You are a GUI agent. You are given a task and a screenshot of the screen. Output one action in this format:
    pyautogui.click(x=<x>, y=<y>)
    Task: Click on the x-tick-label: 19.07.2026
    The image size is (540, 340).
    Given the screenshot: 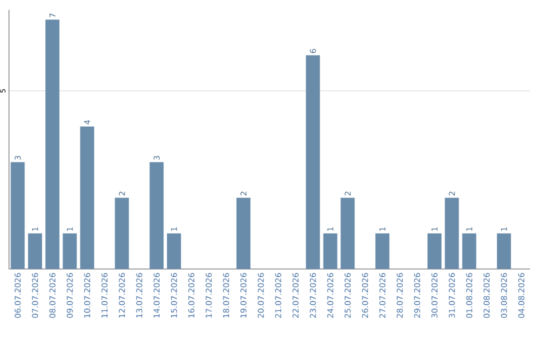 What is the action you would take?
    pyautogui.click(x=243, y=295)
    